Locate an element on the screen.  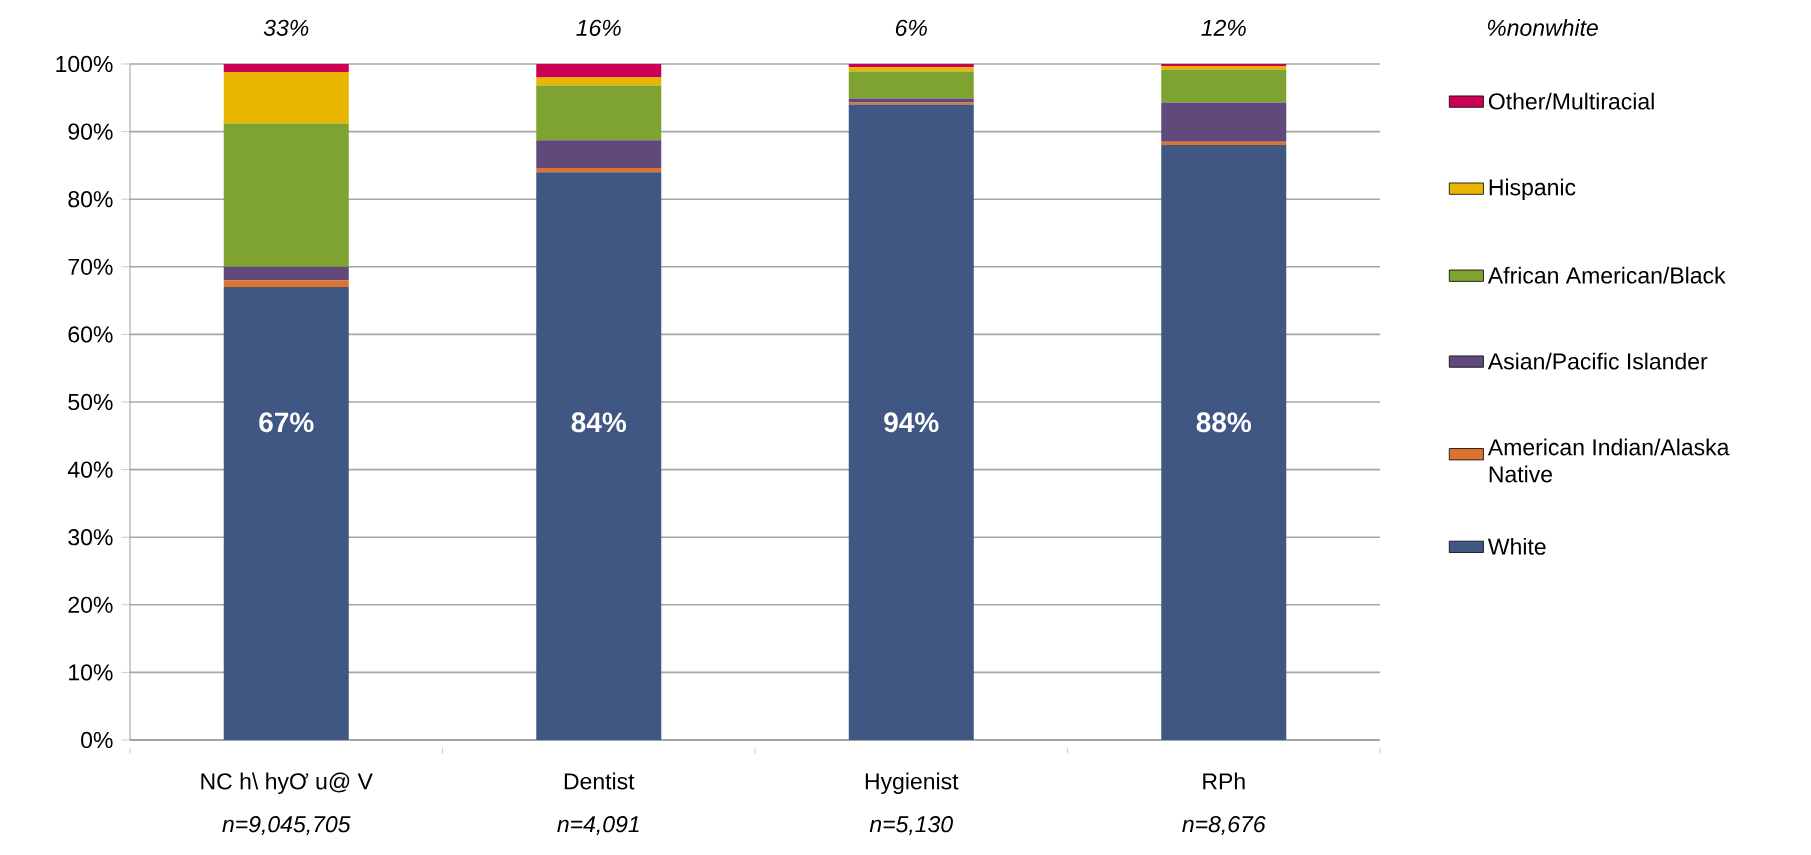
text: n=4,091 is located at coordinates (598, 826).